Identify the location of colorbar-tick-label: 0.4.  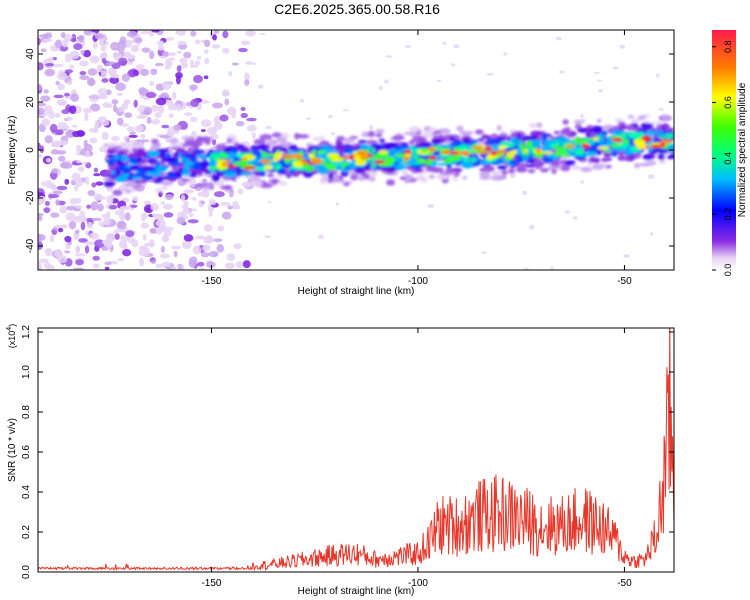
(728, 158).